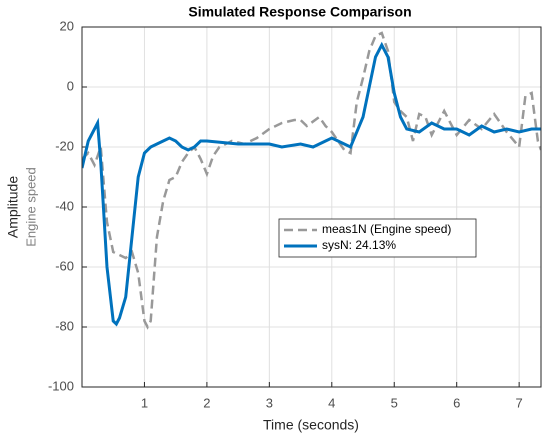 Image resolution: width=550 pixels, height=436 pixels. What do you see at coordinates (519, 402) in the screenshot?
I see `x-tick-label: 7` at bounding box center [519, 402].